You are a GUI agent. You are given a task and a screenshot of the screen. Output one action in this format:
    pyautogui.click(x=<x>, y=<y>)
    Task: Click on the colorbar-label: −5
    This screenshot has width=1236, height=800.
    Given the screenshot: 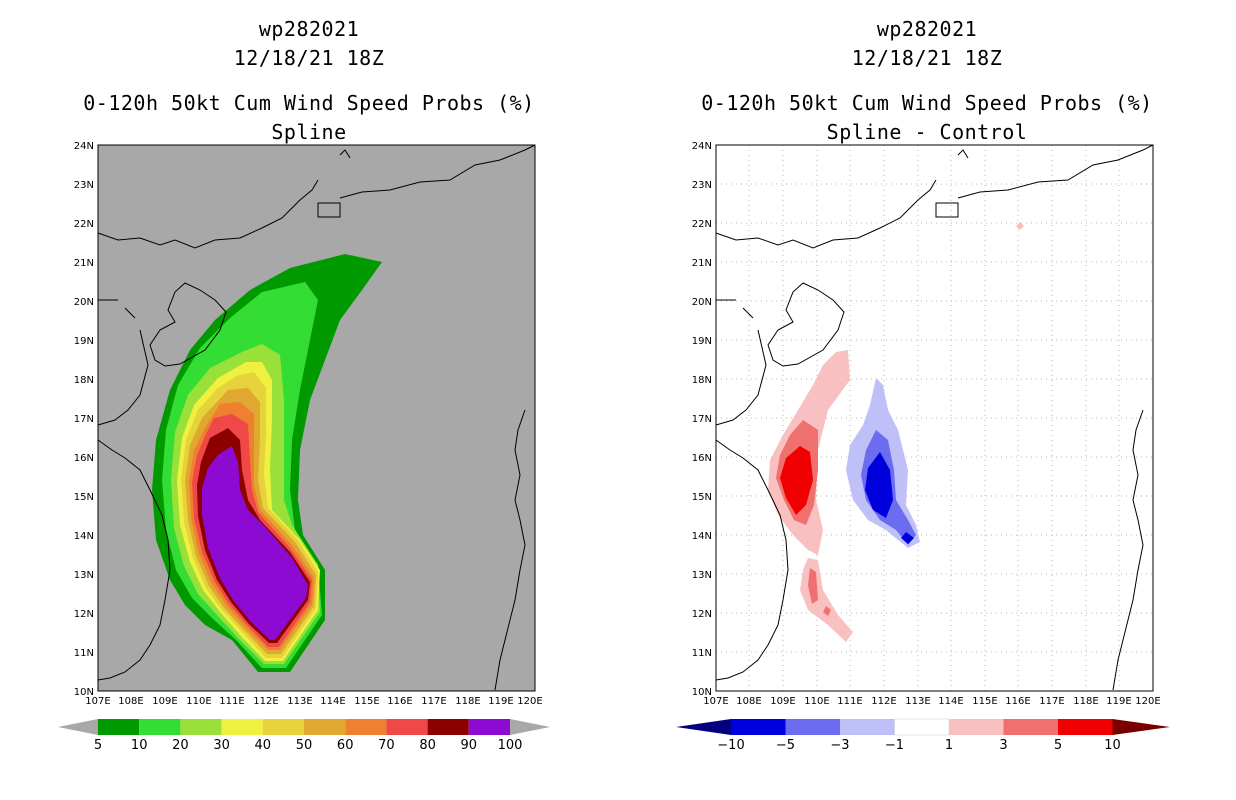 What is the action you would take?
    pyautogui.click(x=785, y=745)
    